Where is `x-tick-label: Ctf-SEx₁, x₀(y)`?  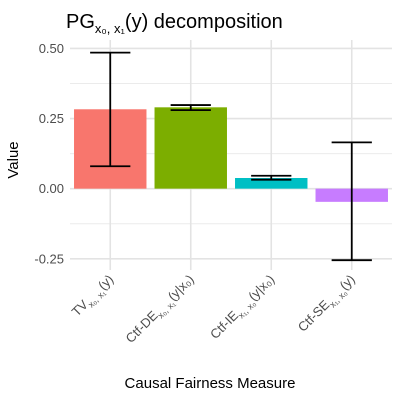 x-tick-label: Ctf-SEx₁, x₀(y) is located at coordinates (327, 304).